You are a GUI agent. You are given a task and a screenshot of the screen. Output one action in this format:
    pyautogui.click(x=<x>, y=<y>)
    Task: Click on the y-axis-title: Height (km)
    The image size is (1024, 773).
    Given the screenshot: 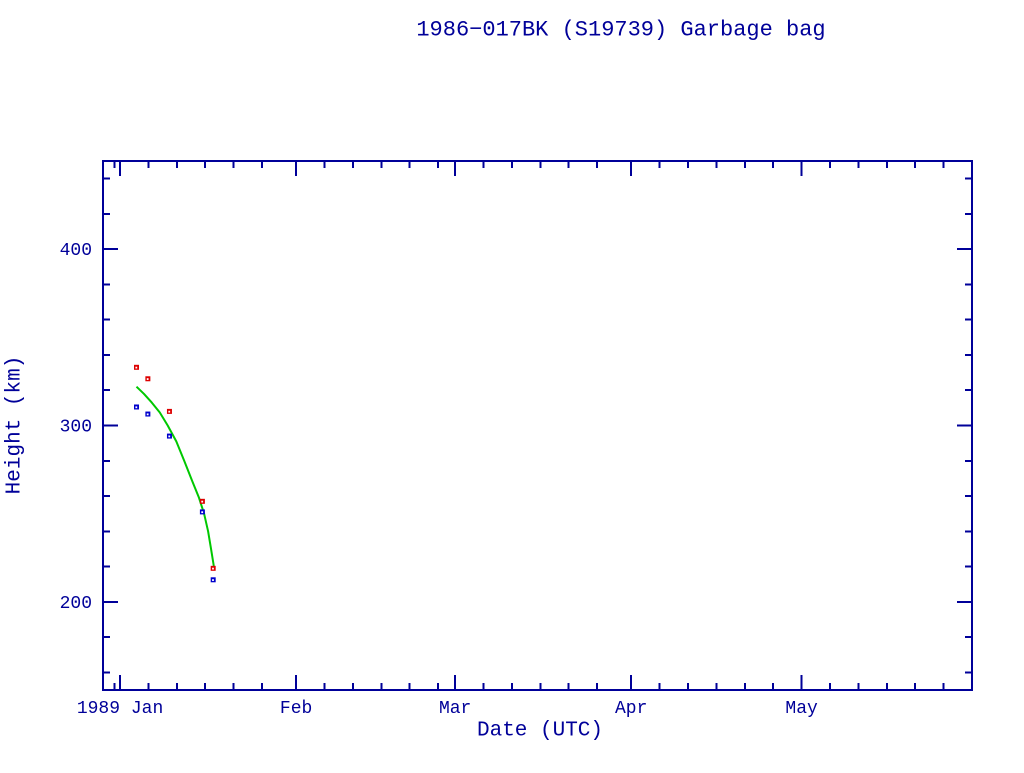 What is the action you would take?
    pyautogui.click(x=15, y=425)
    